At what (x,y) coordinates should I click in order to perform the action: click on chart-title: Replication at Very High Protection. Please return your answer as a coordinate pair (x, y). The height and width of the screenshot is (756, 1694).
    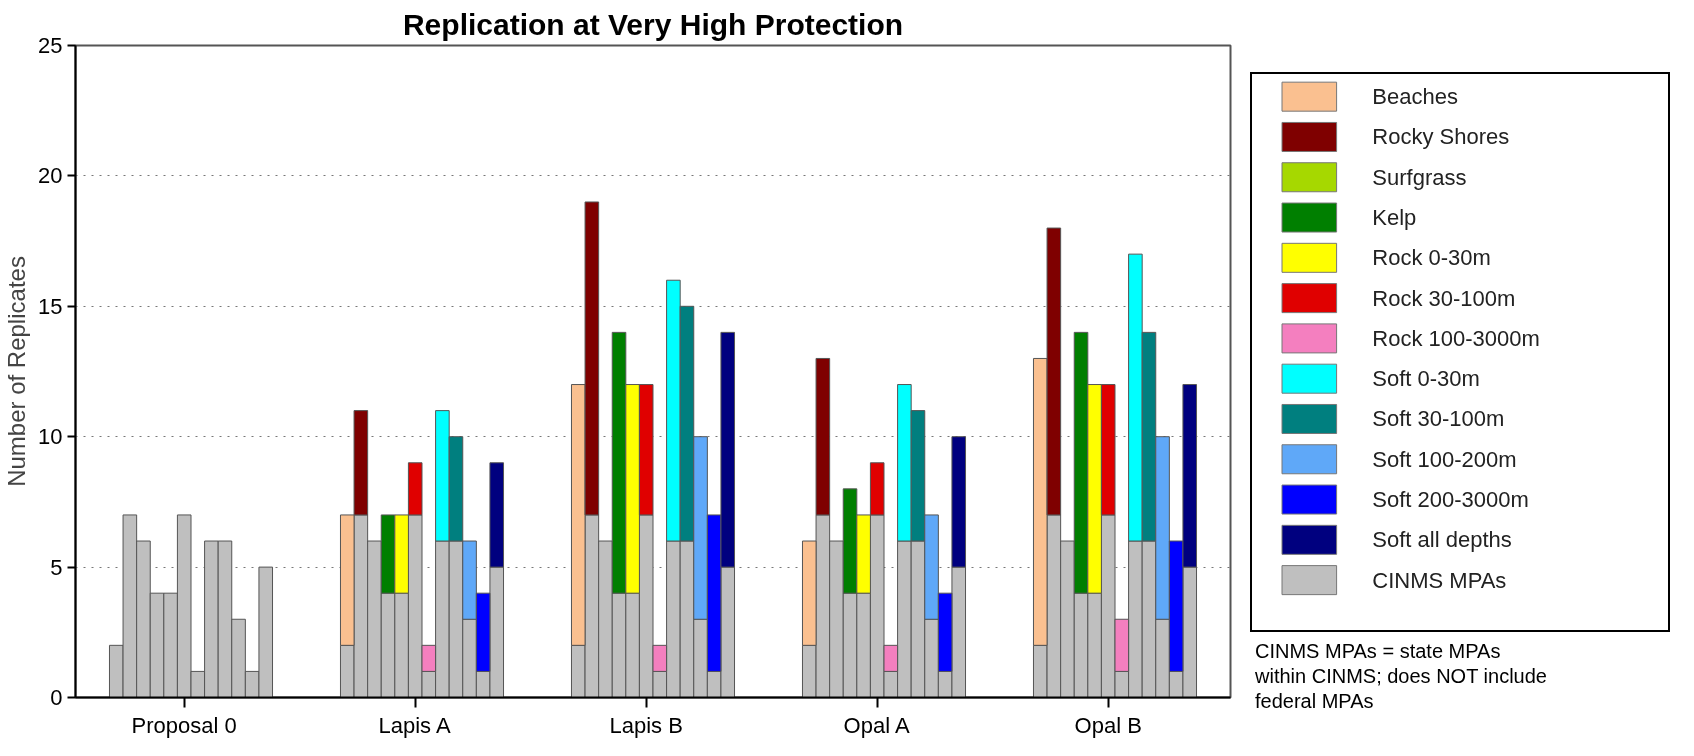
    Looking at the image, I should click on (653, 24).